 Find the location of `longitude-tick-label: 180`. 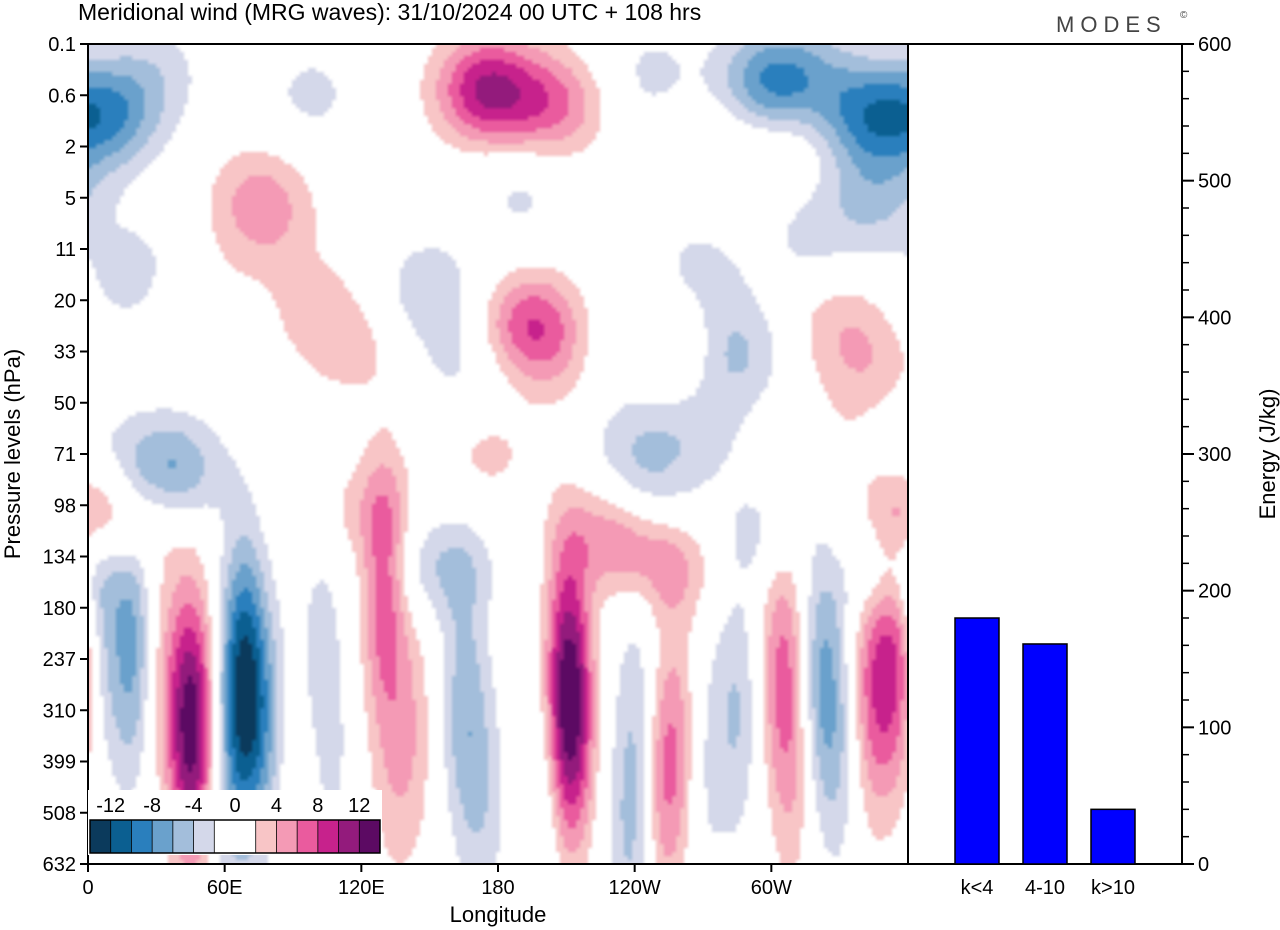

longitude-tick-label: 180 is located at coordinates (497, 888).